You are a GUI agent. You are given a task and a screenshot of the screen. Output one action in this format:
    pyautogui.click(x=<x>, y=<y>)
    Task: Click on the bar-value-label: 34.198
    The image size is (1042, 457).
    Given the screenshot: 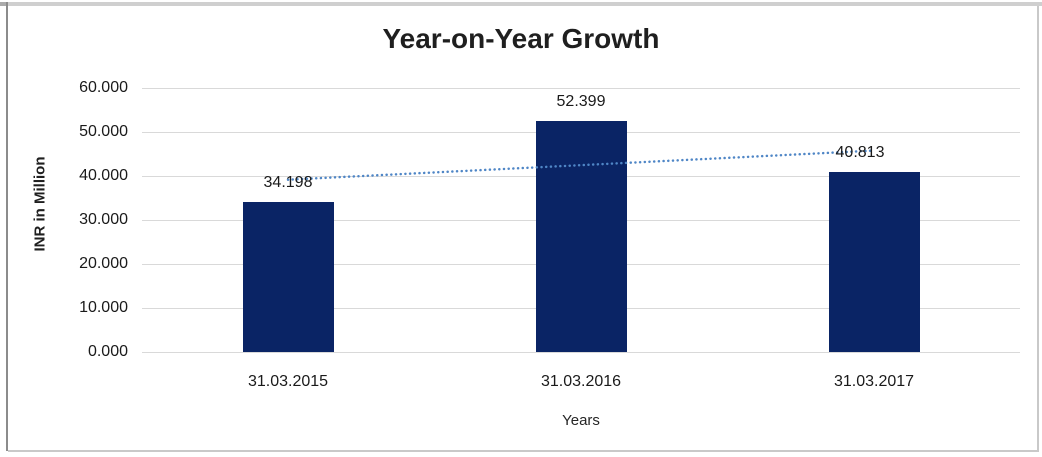 What is the action you would take?
    pyautogui.click(x=288, y=182)
    